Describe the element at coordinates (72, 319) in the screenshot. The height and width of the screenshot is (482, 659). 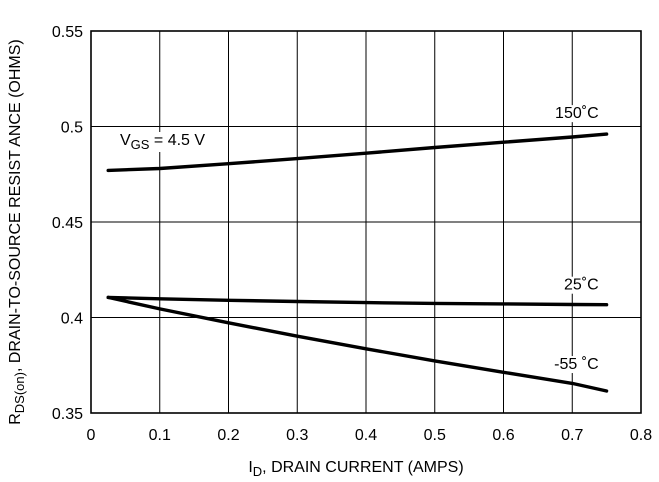
I see `y-tick-label: 0.4` at that location.